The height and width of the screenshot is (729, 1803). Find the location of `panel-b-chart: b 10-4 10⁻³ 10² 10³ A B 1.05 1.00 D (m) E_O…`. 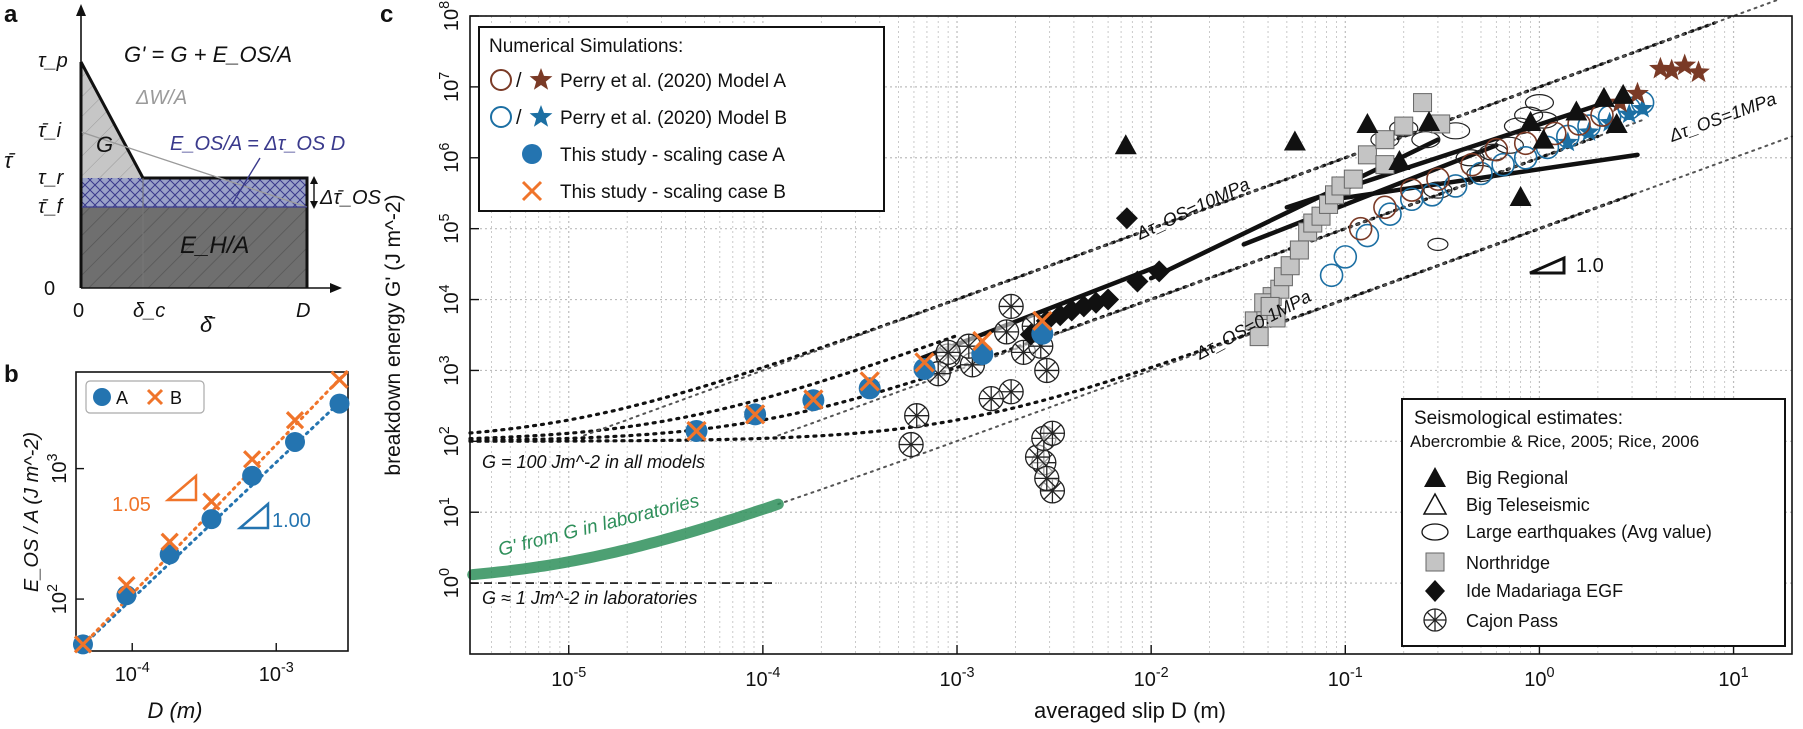

panel-b-chart: b 10-4 10⁻³ 10² 10³ A B 1.05 1.00 D (m) E_O… is located at coordinates (177, 542).